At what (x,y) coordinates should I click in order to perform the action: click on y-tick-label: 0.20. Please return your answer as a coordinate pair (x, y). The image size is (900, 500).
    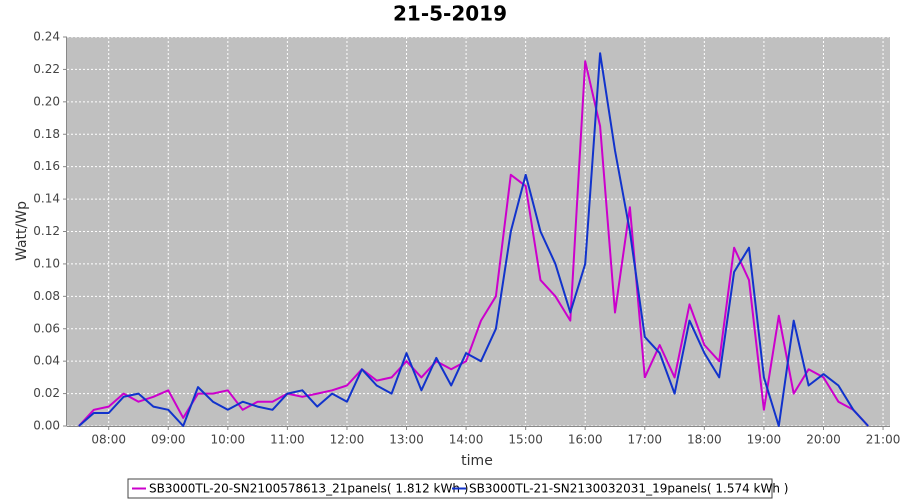
    Looking at the image, I should click on (46, 101).